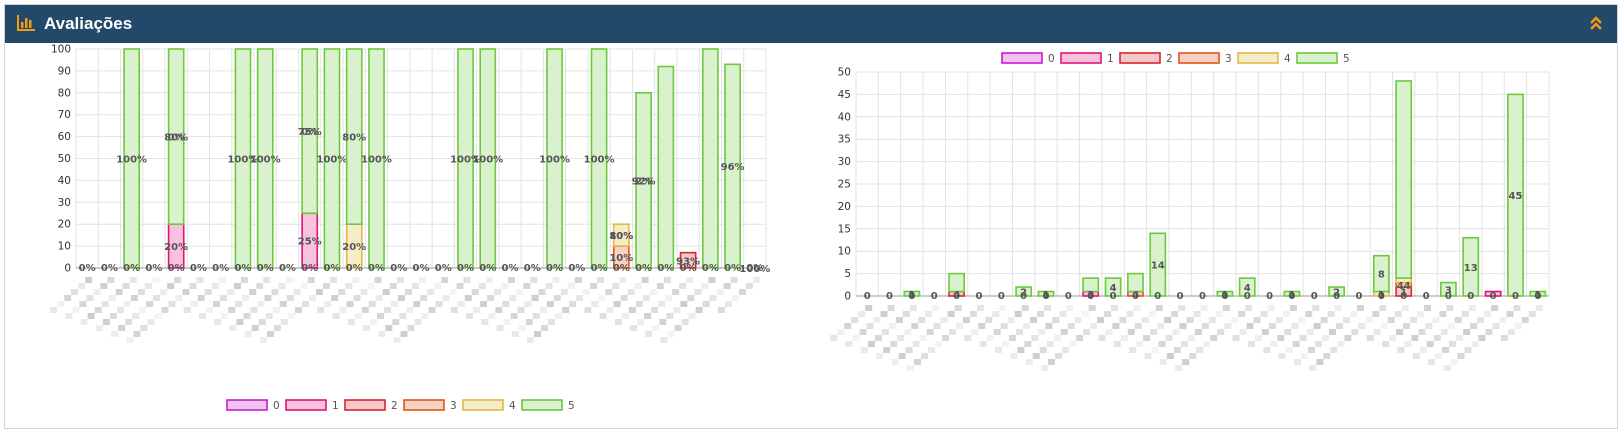 The height and width of the screenshot is (433, 1622). What do you see at coordinates (844, 117) in the screenshot?
I see `y-tick-label: 40` at bounding box center [844, 117].